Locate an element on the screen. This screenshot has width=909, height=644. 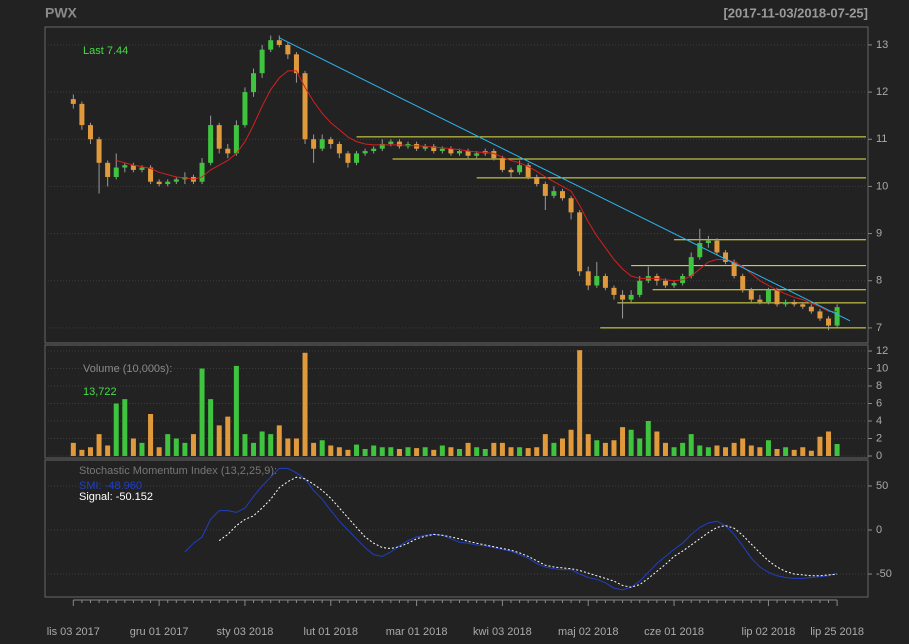
x-tick-label: maj 02 2018 is located at coordinates (588, 632).